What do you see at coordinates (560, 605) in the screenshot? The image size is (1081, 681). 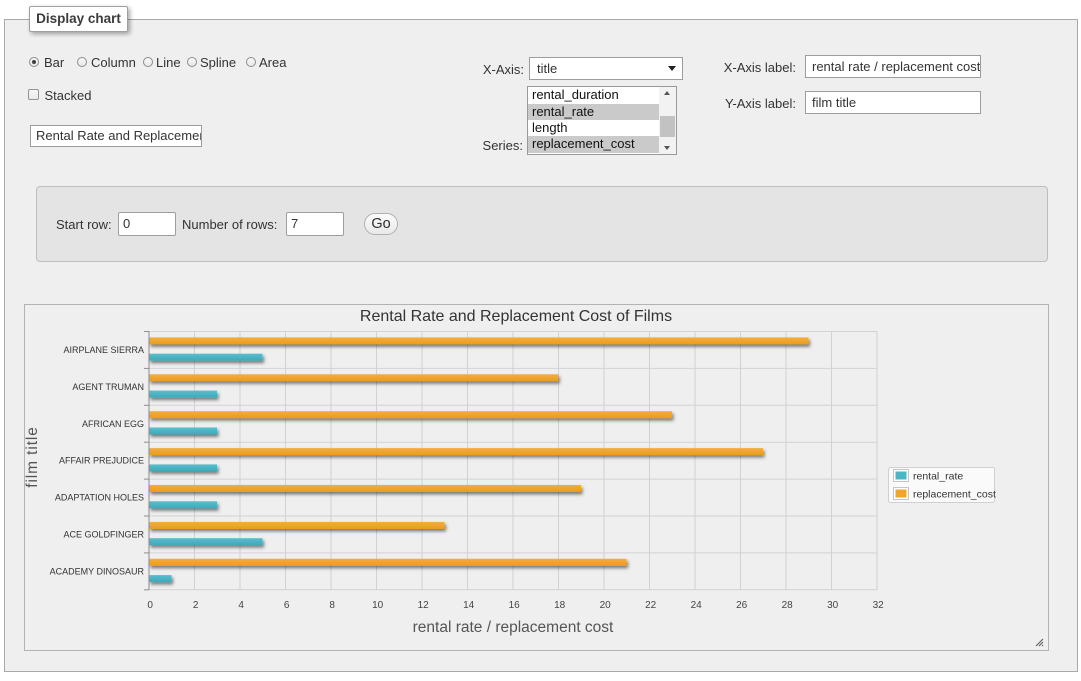 I see `svg-text: 18` at bounding box center [560, 605].